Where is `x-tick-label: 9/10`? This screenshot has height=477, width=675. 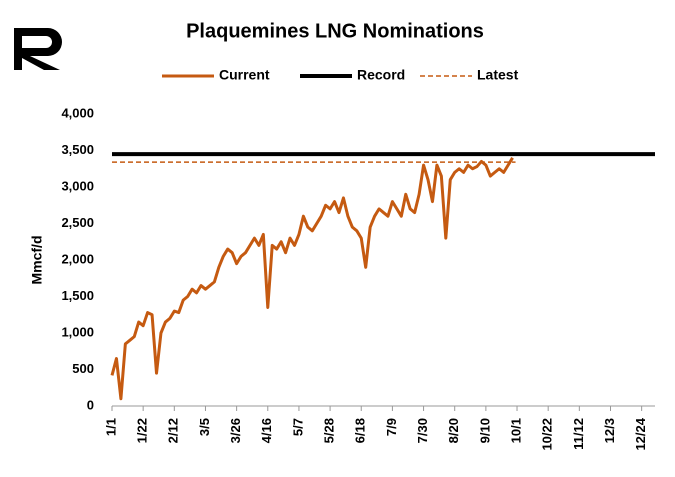
x-tick-label: 9/10 is located at coordinates (484, 430).